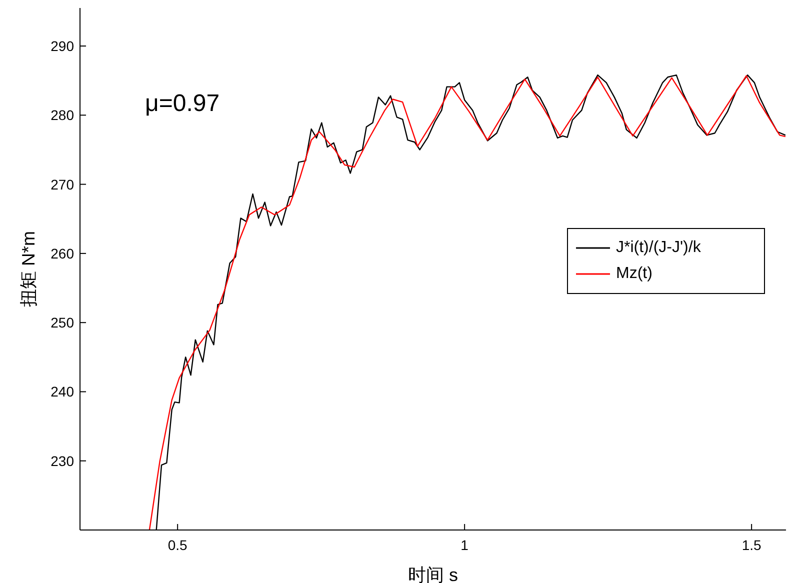 The height and width of the screenshot is (583, 787). What do you see at coordinates (62, 322) in the screenshot?
I see `y-tick-label: 250` at bounding box center [62, 322].